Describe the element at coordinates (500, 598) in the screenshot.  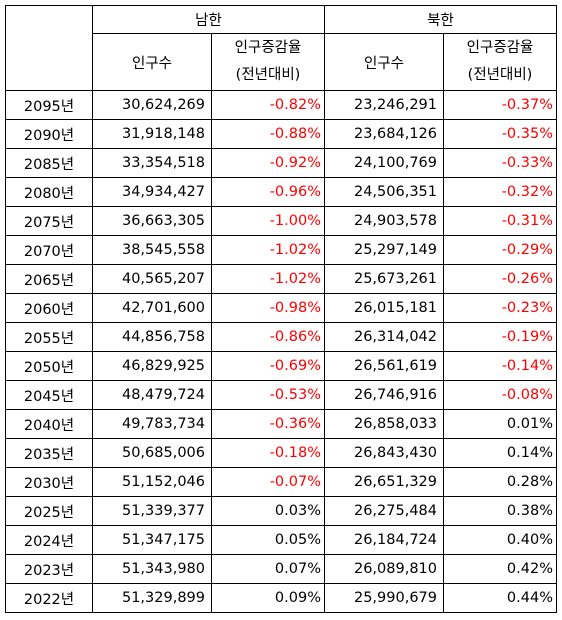
I see `north-rate-cell: 0.44%` at that location.